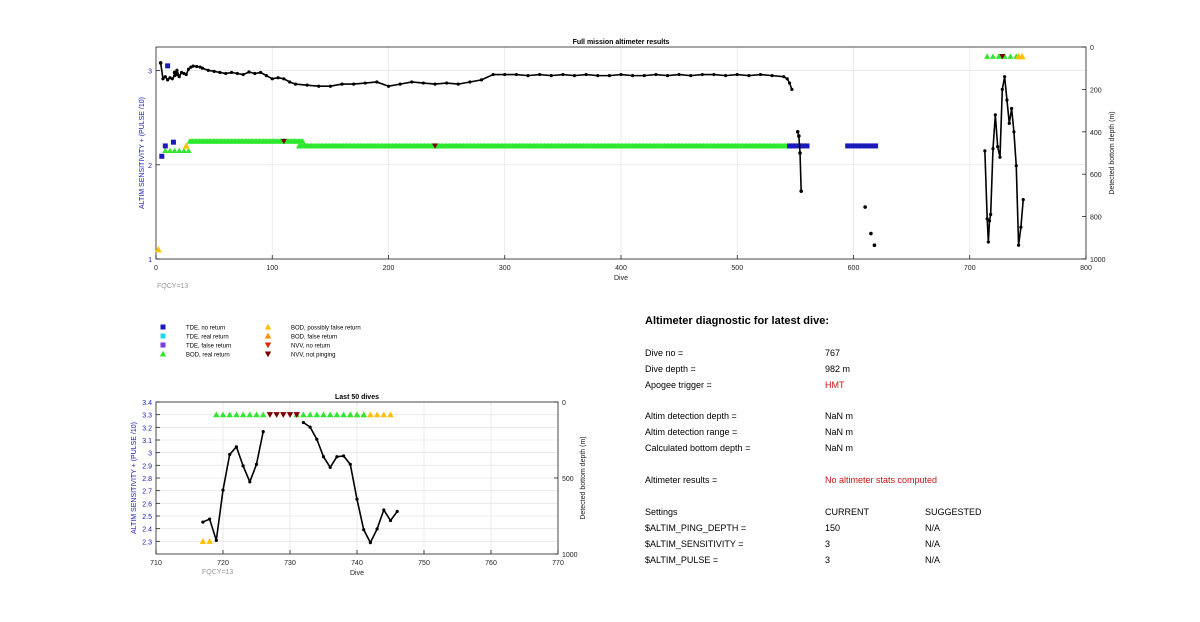 The image size is (1200, 622). What do you see at coordinates (147, 441) in the screenshot?
I see `y-left-tick-label: 3.1` at bounding box center [147, 441].